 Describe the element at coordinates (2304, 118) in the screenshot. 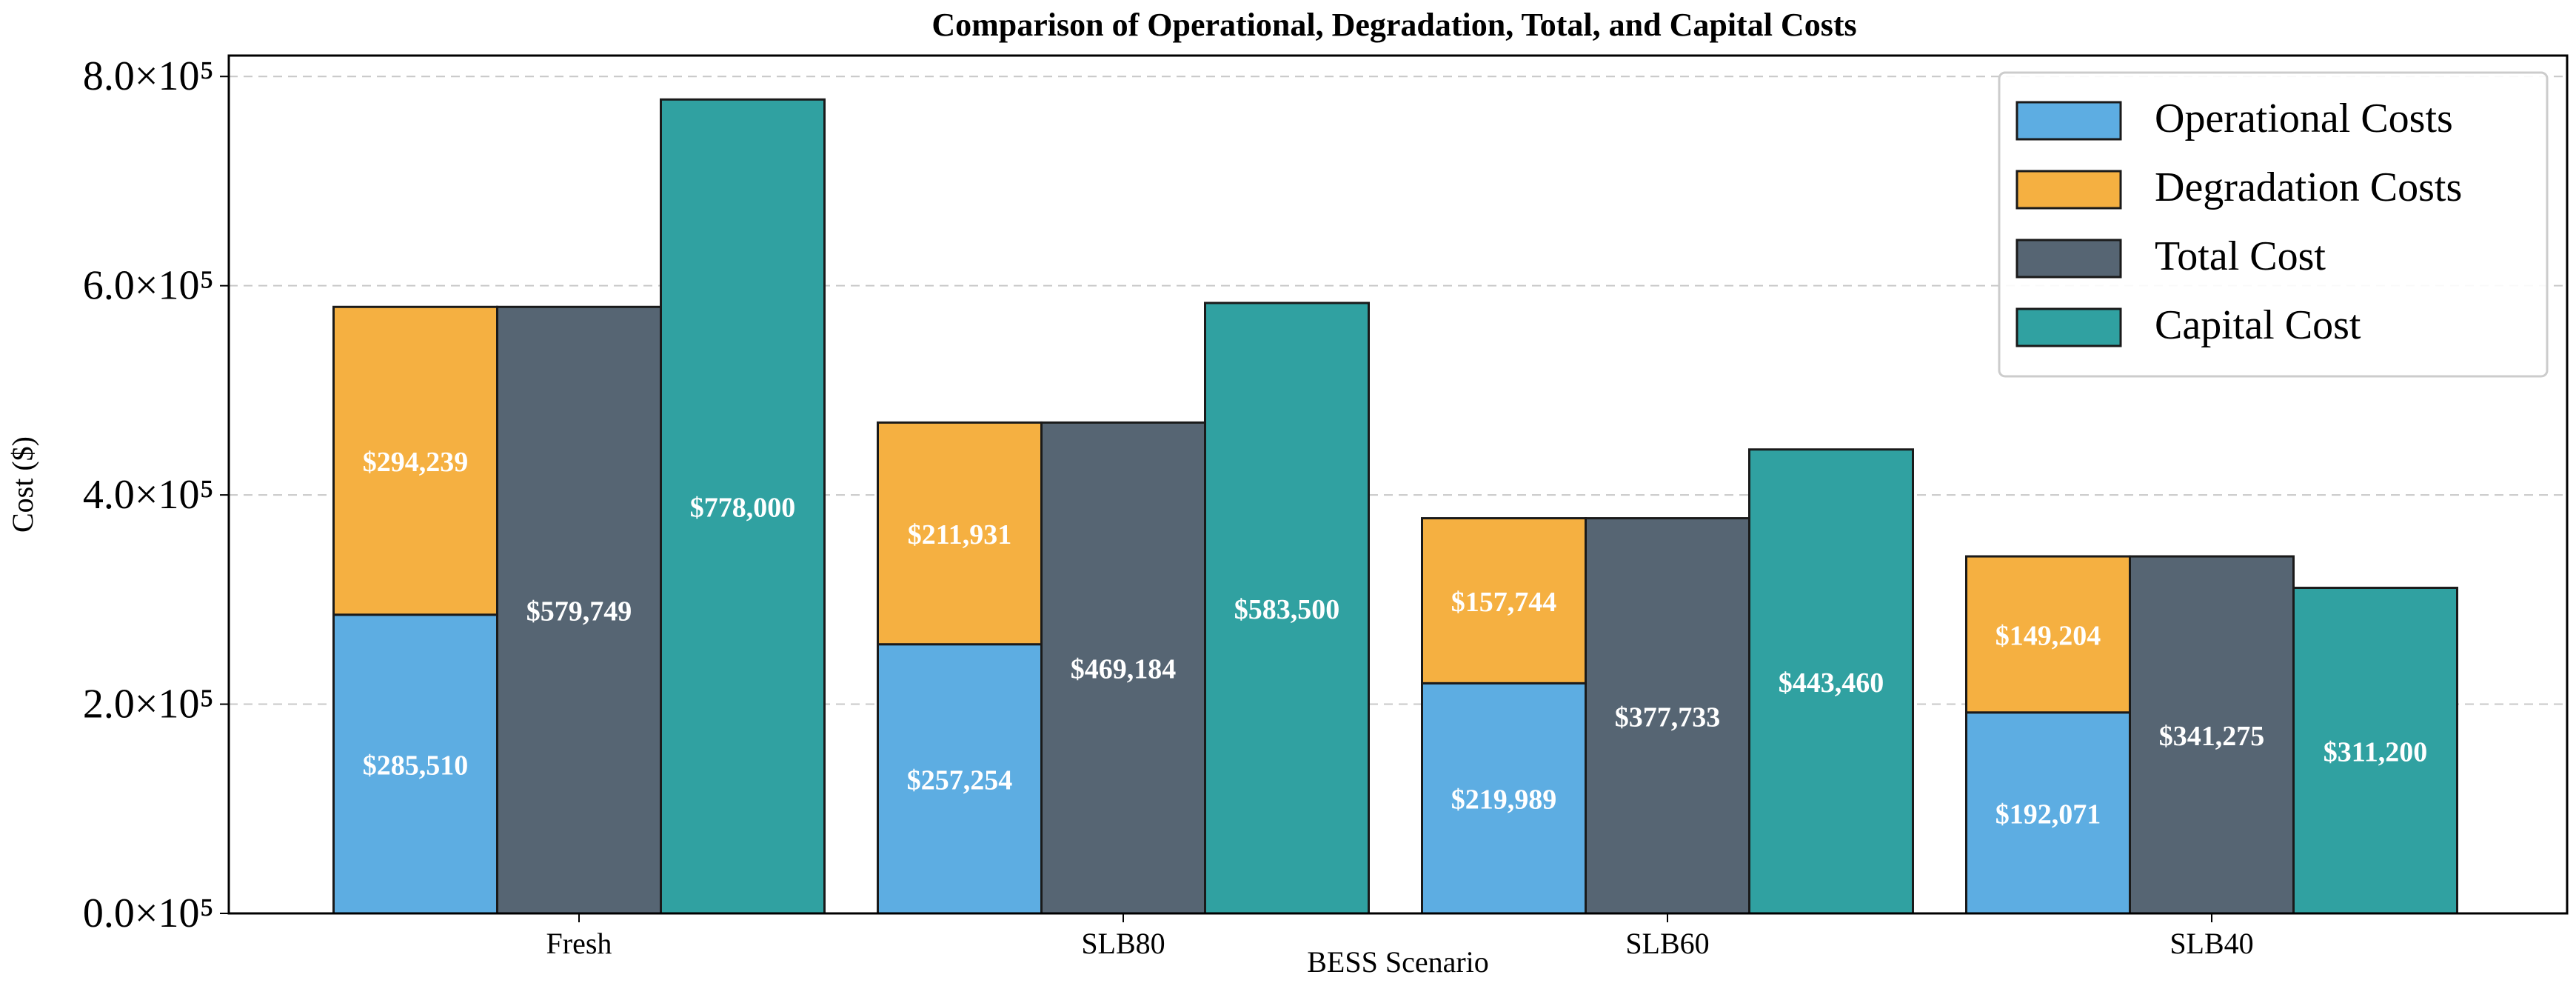

I see `legend-label-operational-costs: Operational Costs` at that location.